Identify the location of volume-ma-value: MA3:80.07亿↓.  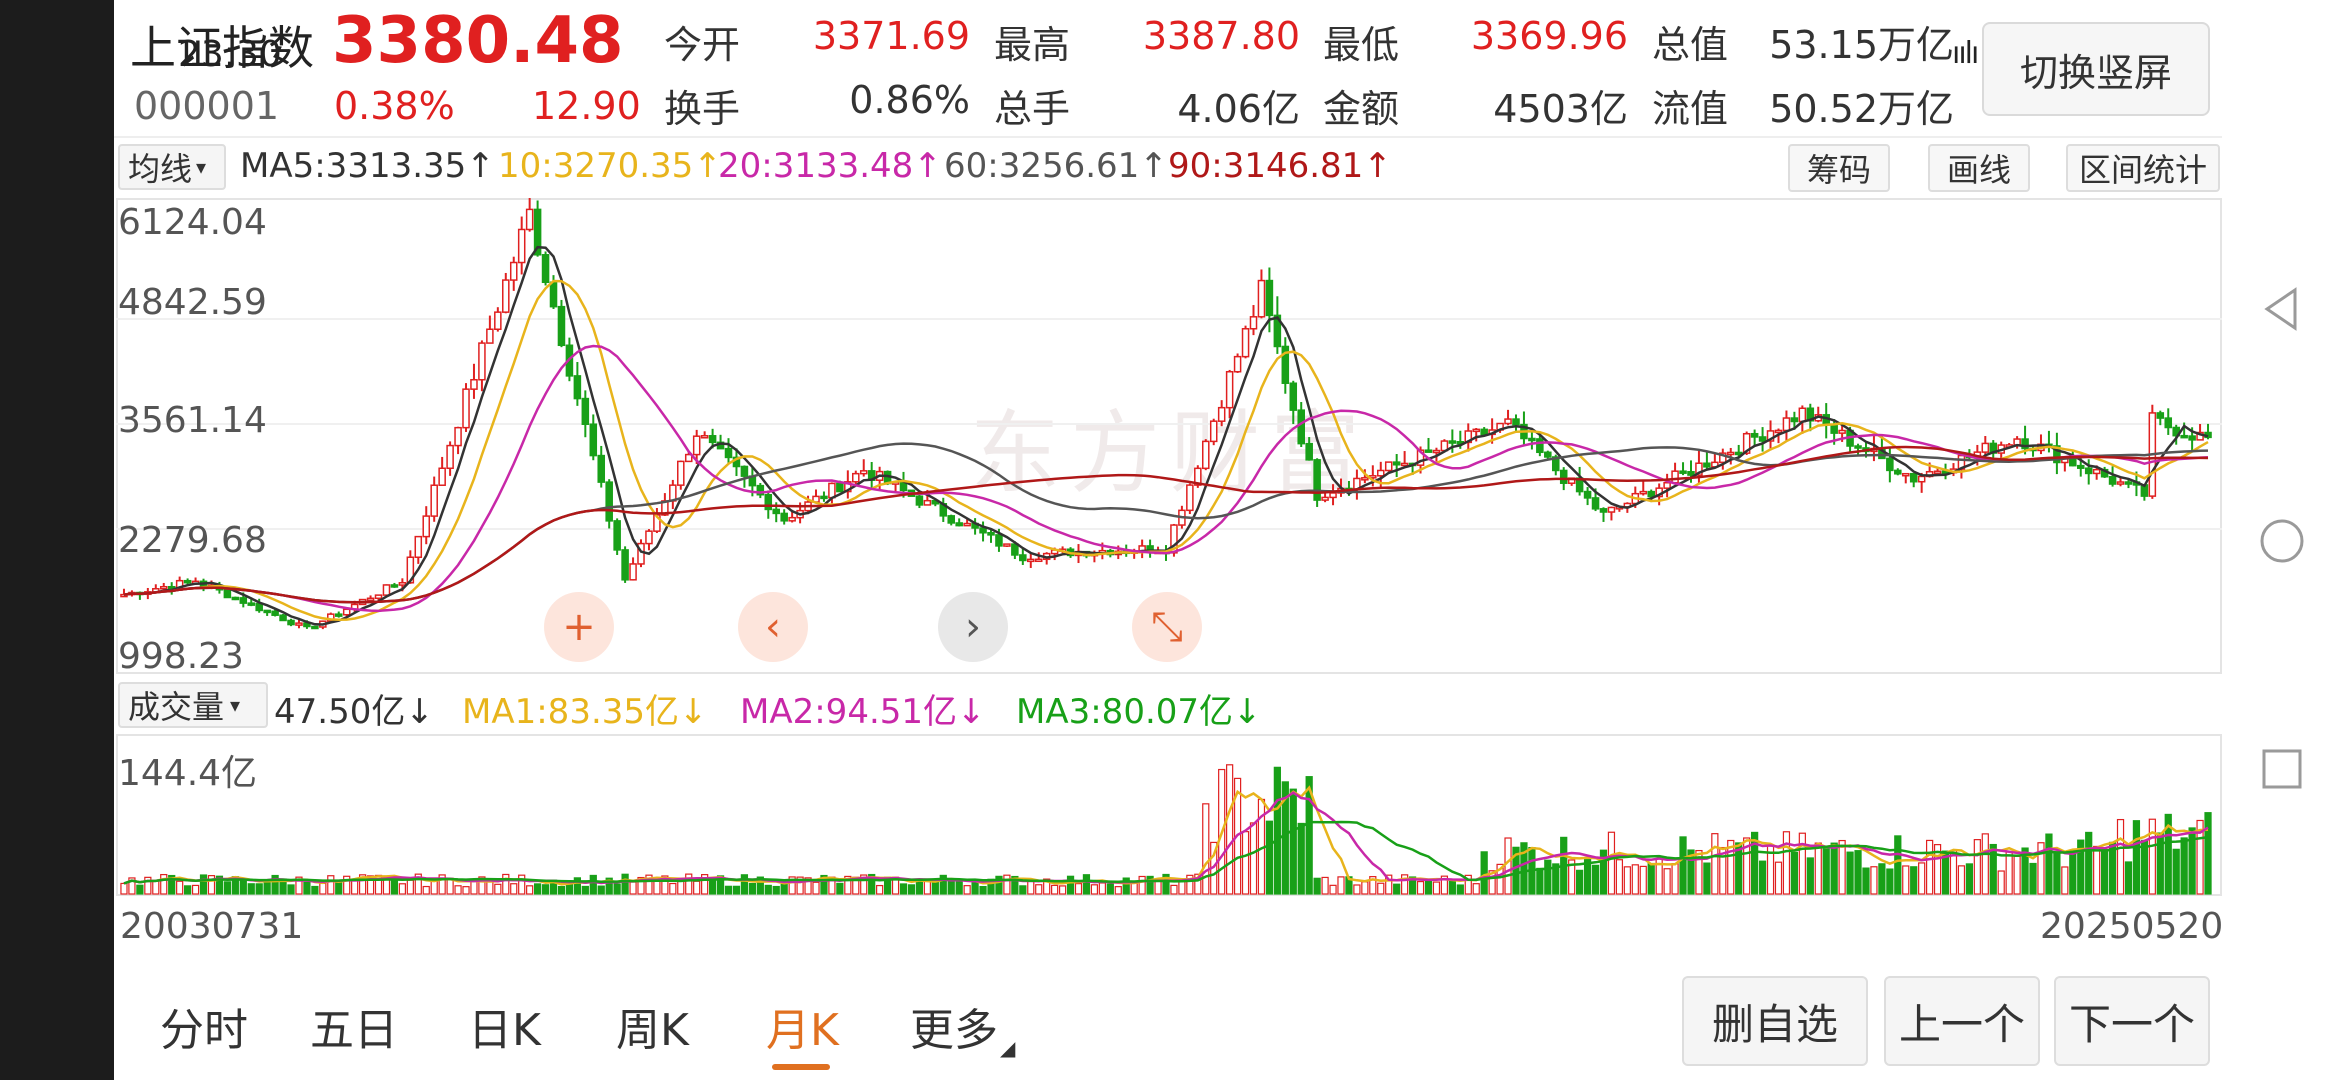
(1139, 712).